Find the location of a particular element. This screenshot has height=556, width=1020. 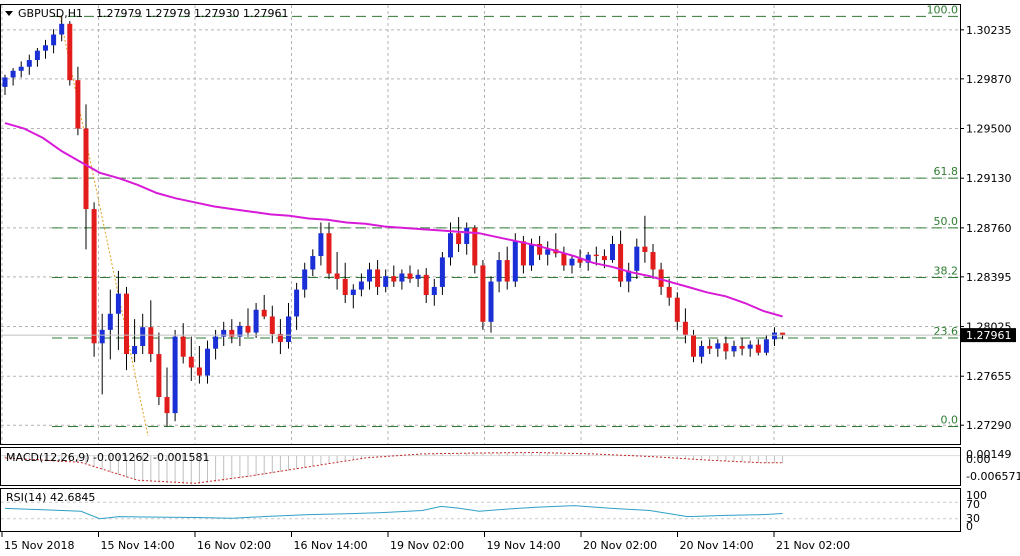

macd-axis-max: 0.00149 is located at coordinates (989, 454).